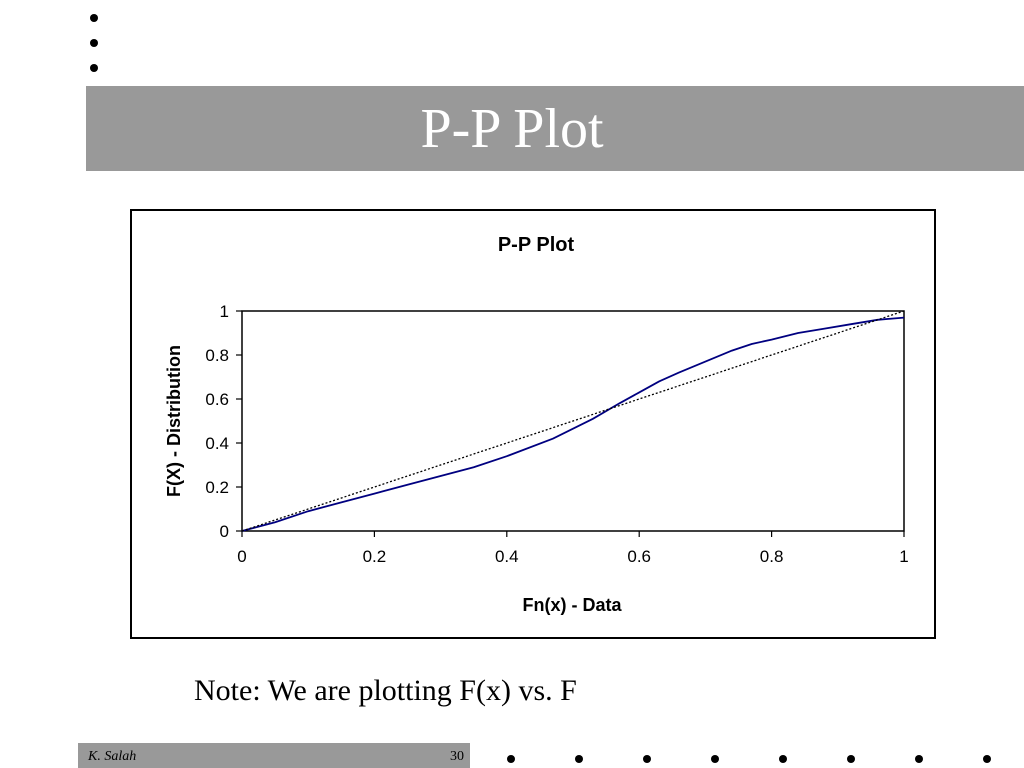  I want to click on page-number: 30, so click(457, 756).